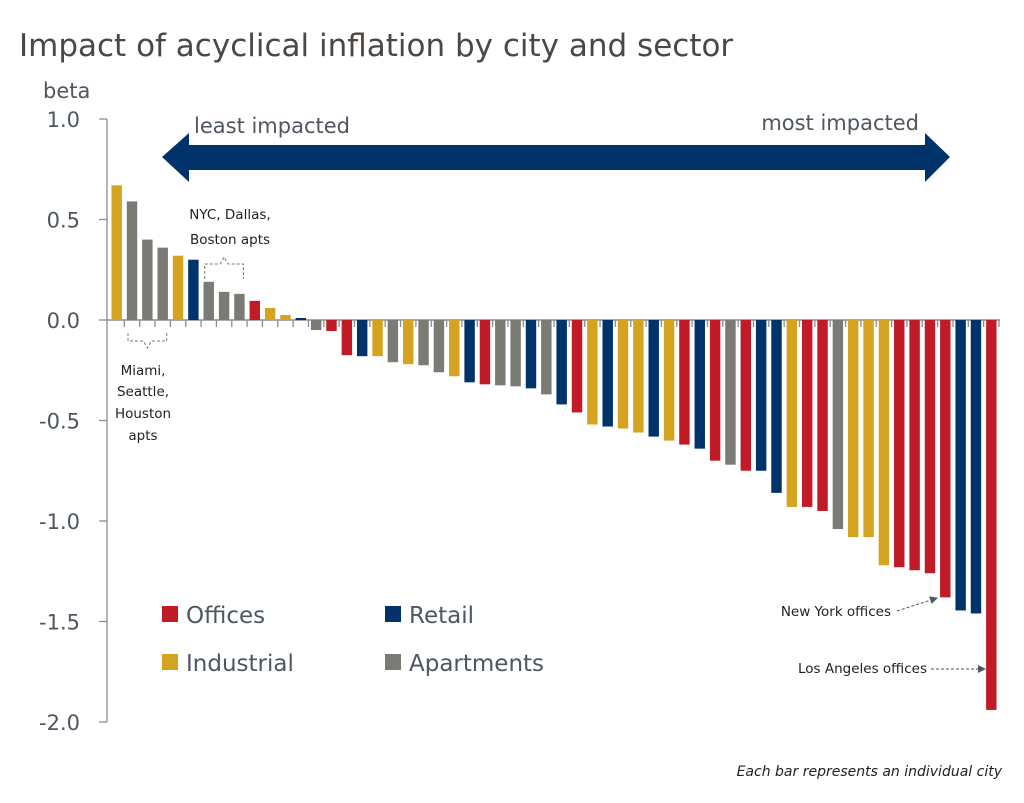  I want to click on footnote: Each bar represents an individual city, so click(870, 772).